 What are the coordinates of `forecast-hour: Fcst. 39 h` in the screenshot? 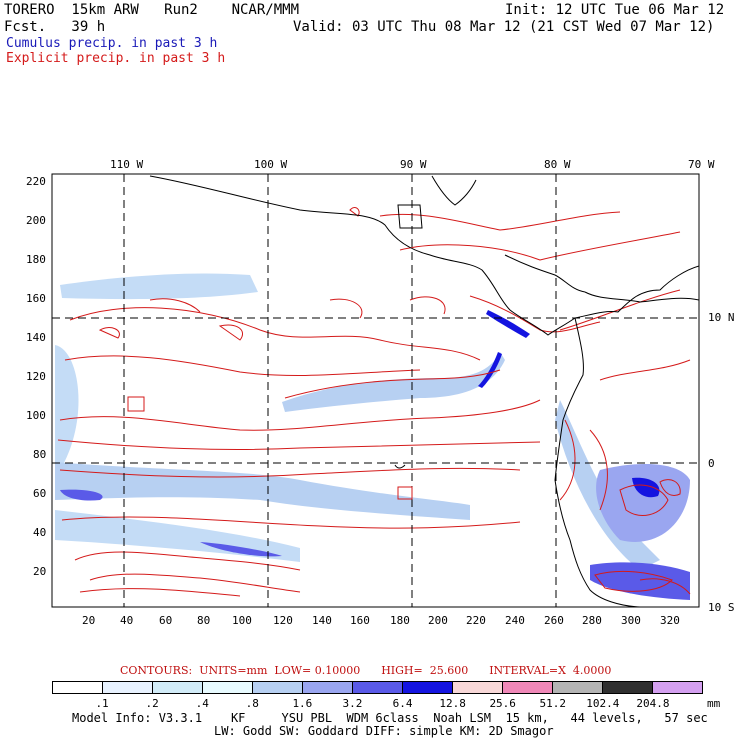 It's located at (55, 27).